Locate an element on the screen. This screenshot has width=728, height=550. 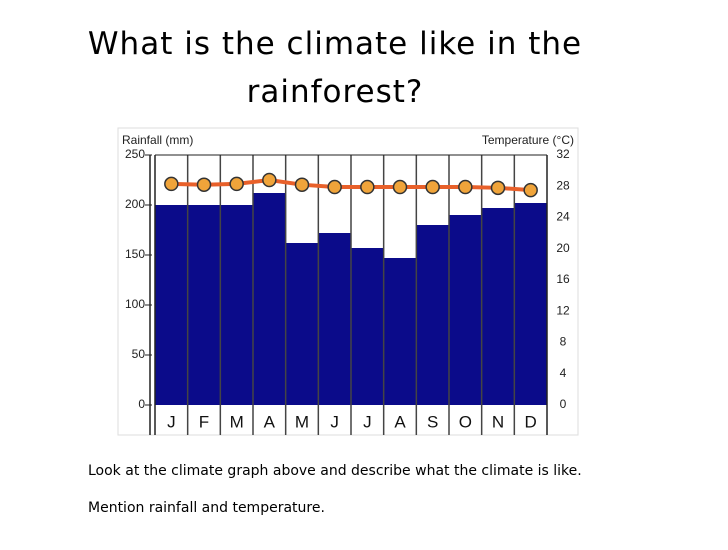
x-tick-label: S is located at coordinates (432, 421).